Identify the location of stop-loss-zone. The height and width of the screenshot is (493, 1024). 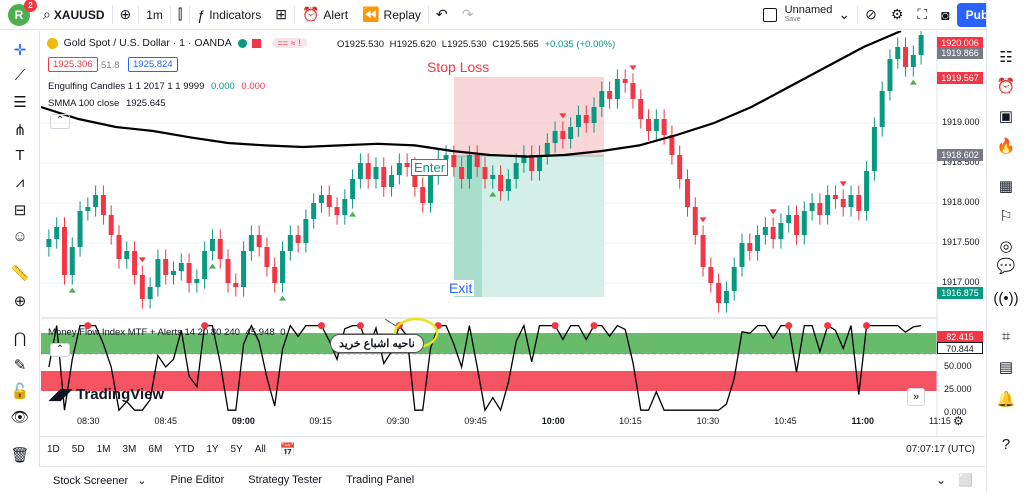
(529, 116).